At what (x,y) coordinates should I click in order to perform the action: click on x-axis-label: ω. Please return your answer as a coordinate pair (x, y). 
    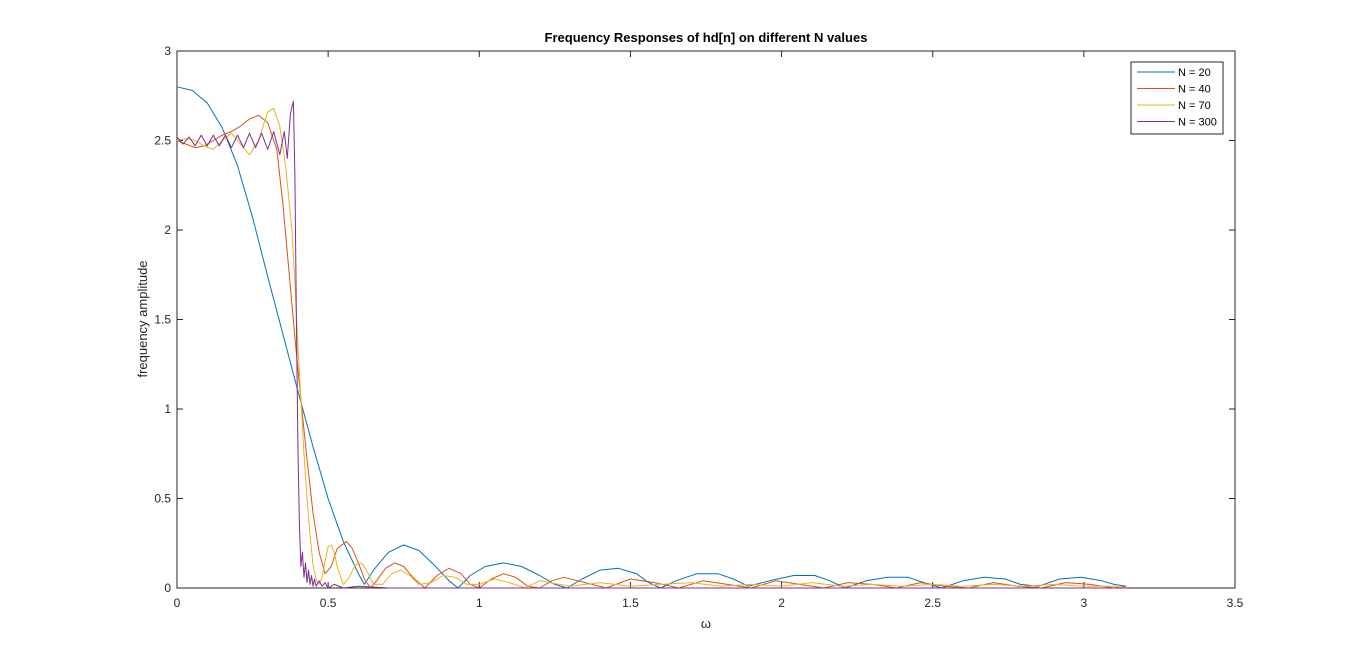
    Looking at the image, I should click on (706, 623).